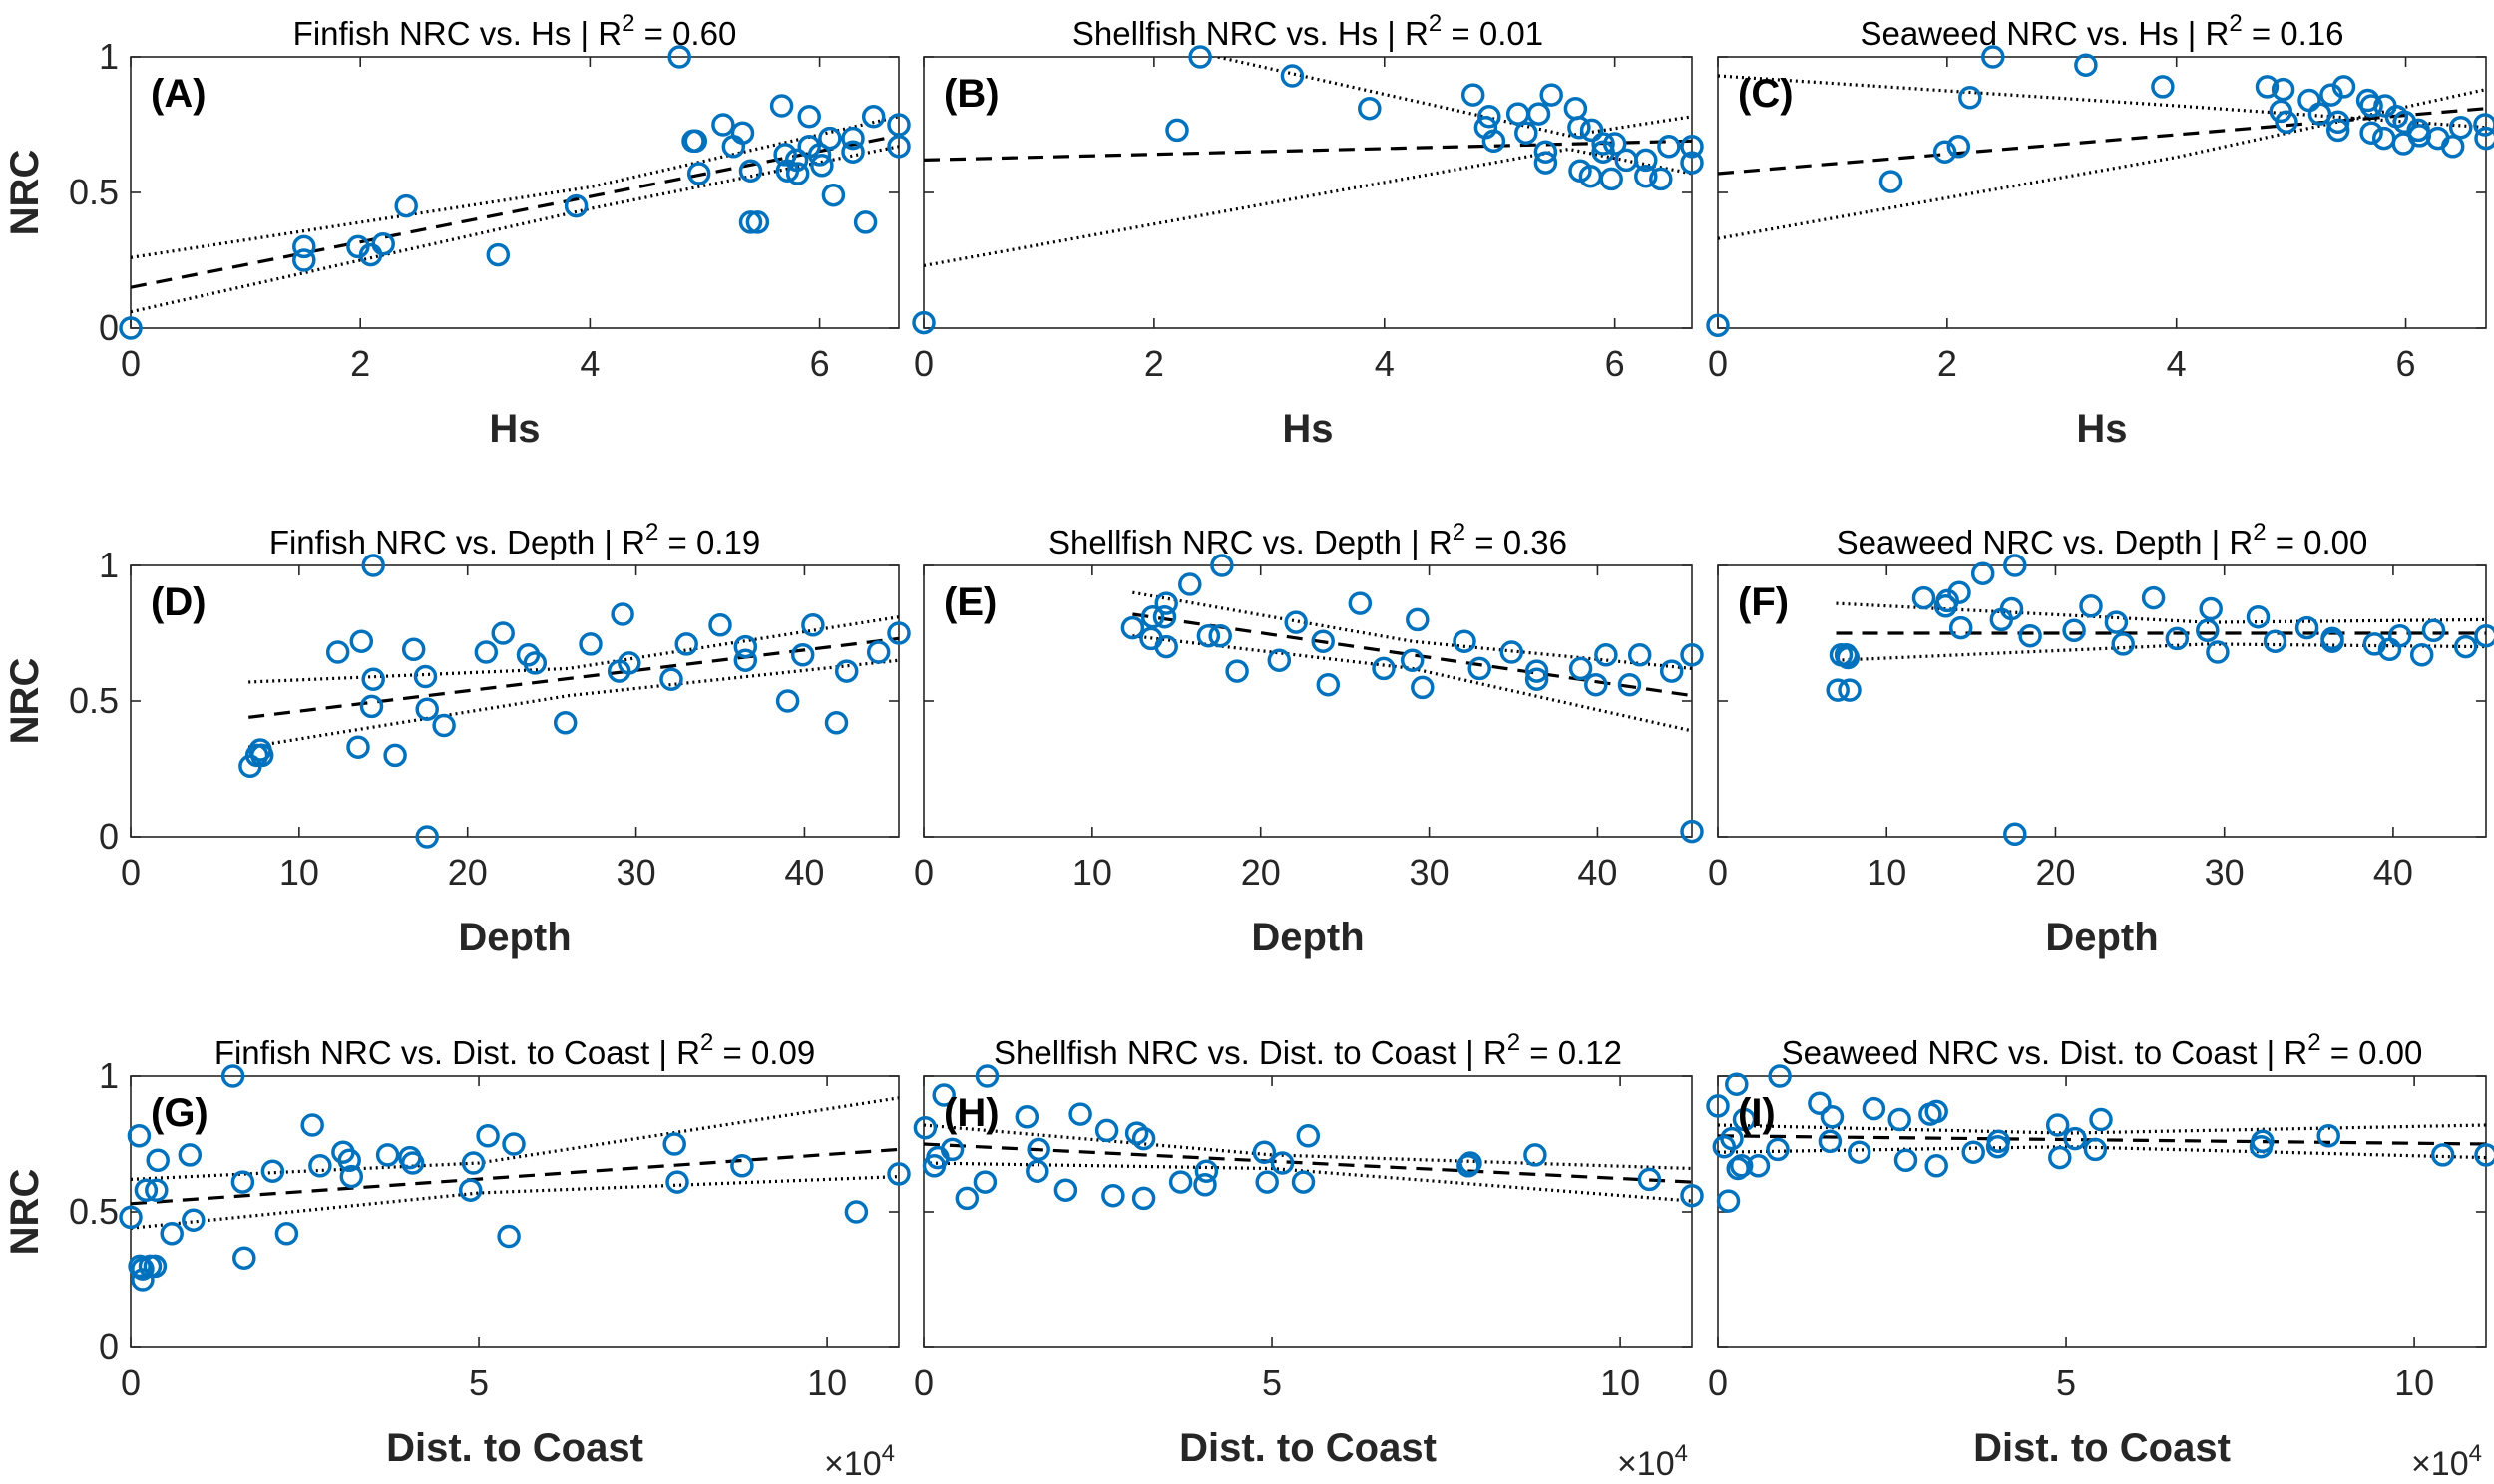 The width and height of the screenshot is (2494, 1484). I want to click on panel-label: (D), so click(179, 602).